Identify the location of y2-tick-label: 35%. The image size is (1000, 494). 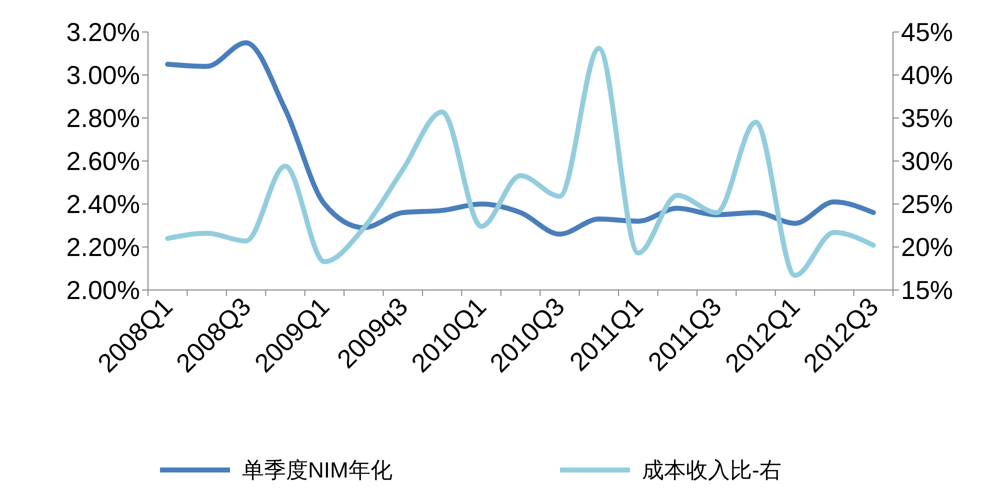
(927, 118).